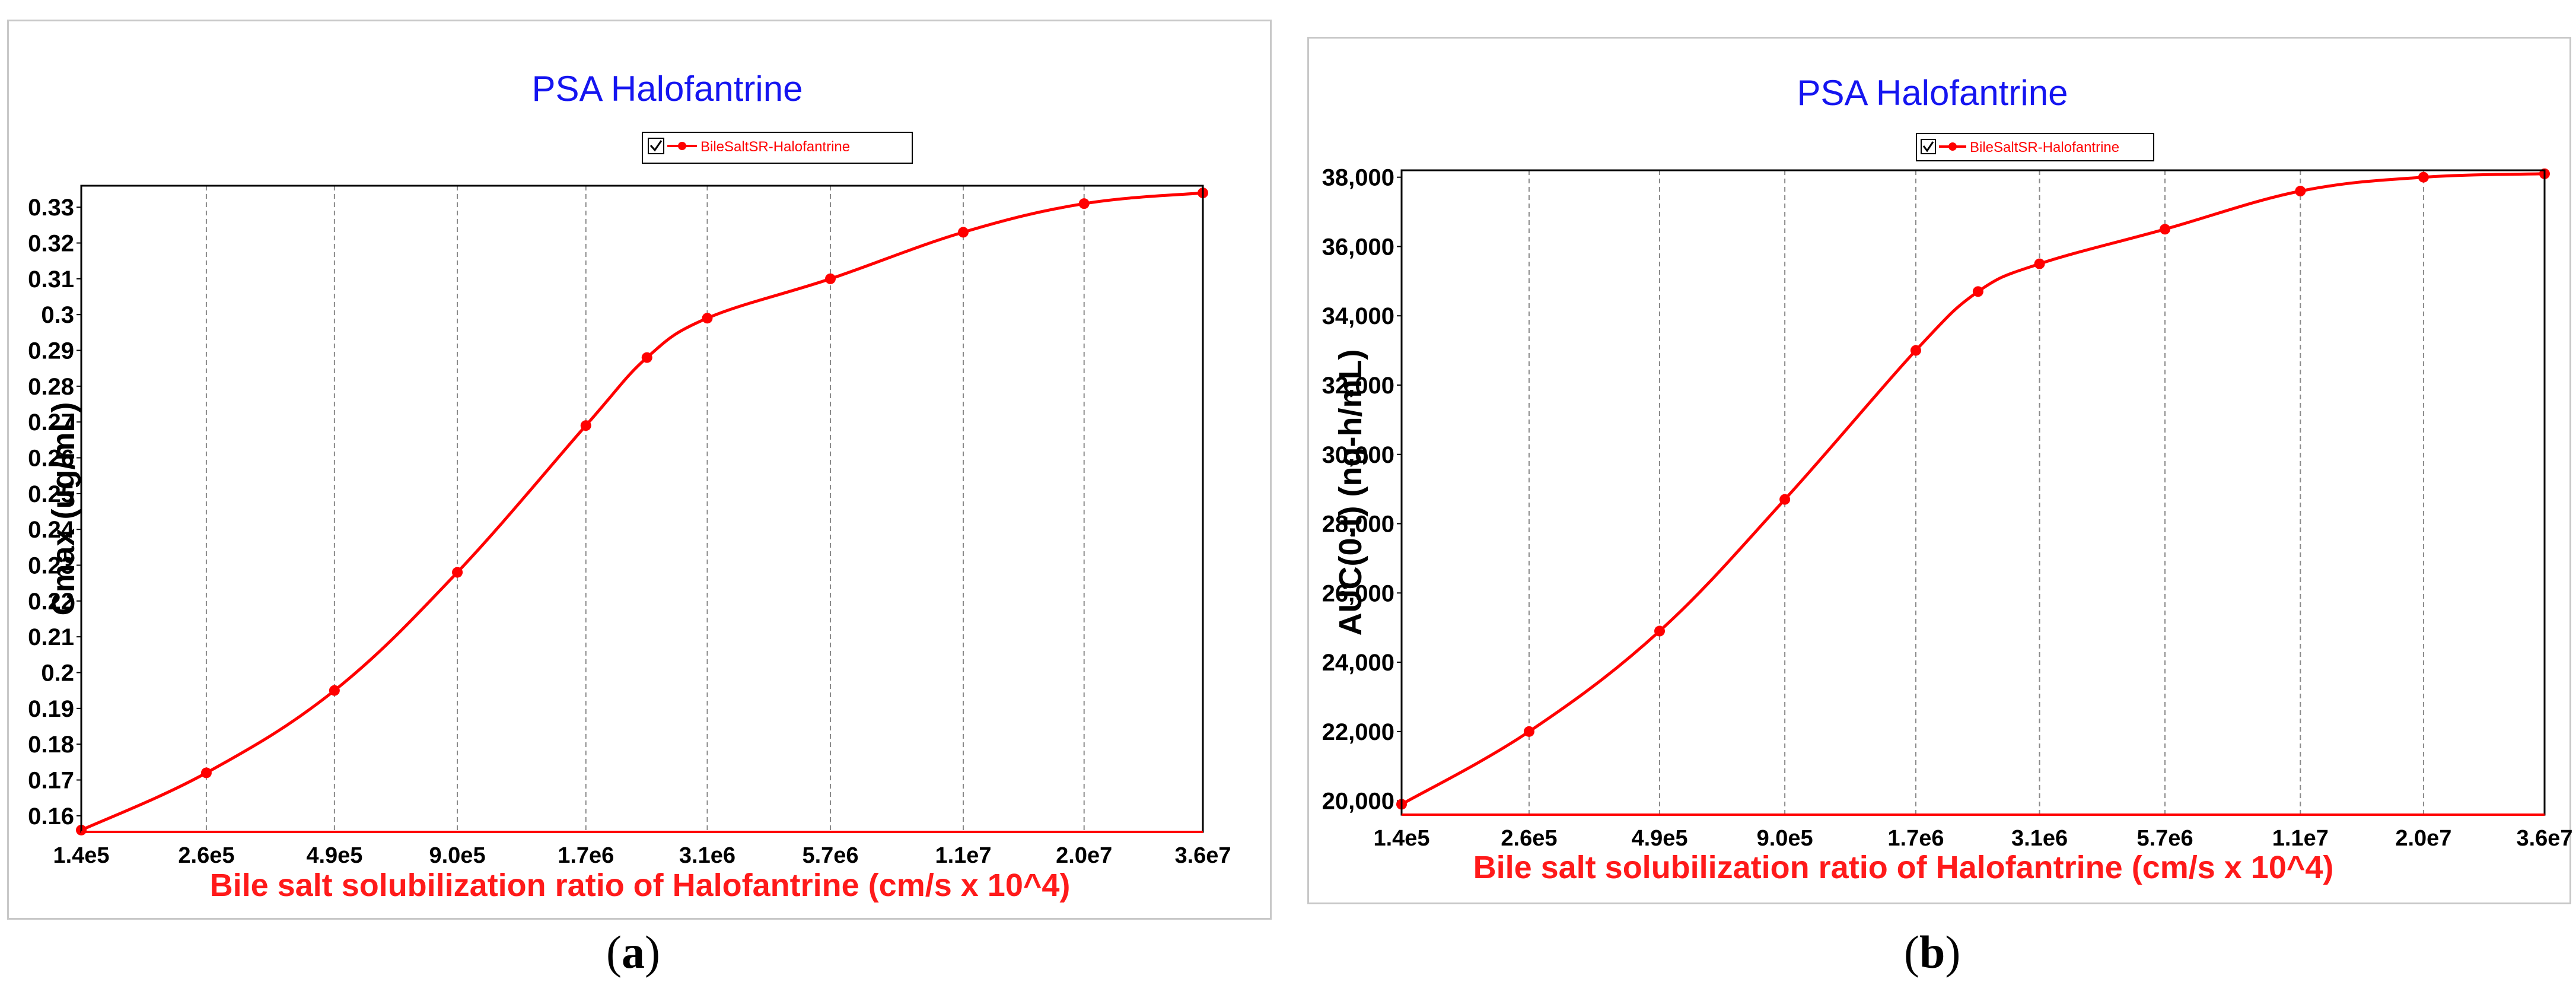 This screenshot has height=1001, width=2576. Describe the element at coordinates (51, 602) in the screenshot. I see `y-tick-label: 0.22` at that location.